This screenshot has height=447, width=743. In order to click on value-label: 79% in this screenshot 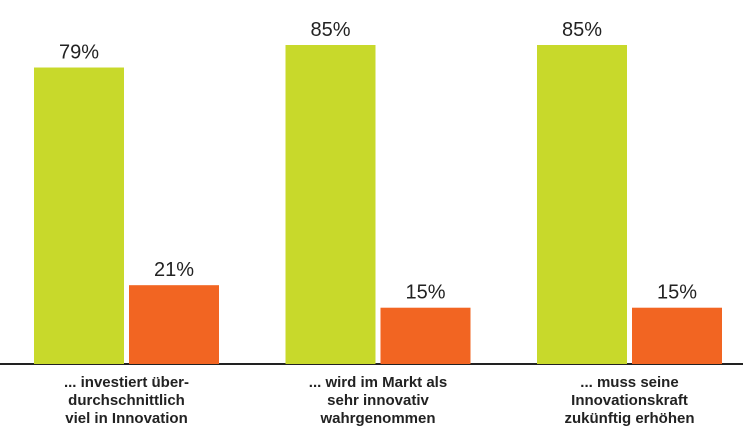, I will do `click(79, 53)`.